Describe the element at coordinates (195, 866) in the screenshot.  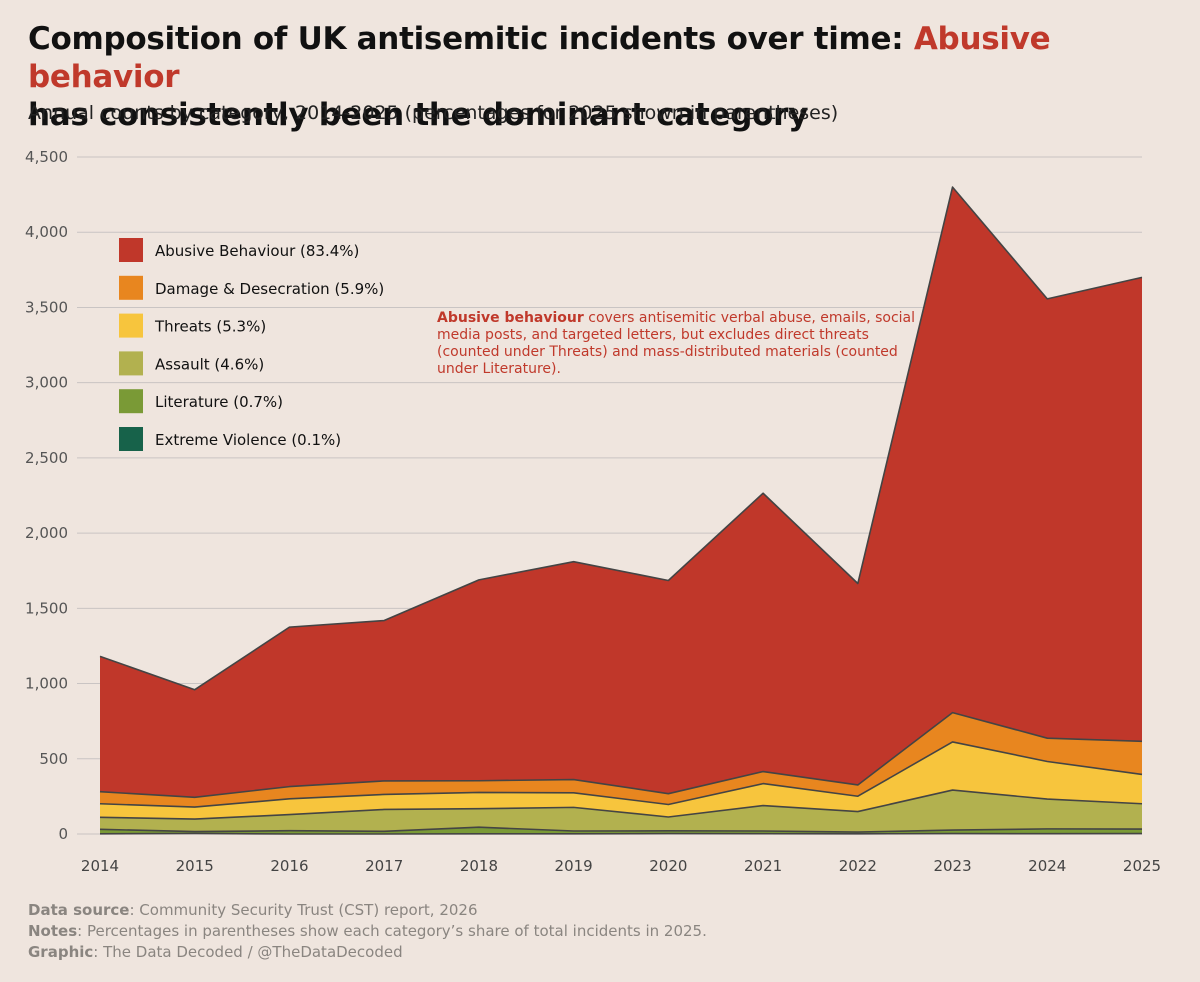
I see `x-tick-label: 2015` at that location.